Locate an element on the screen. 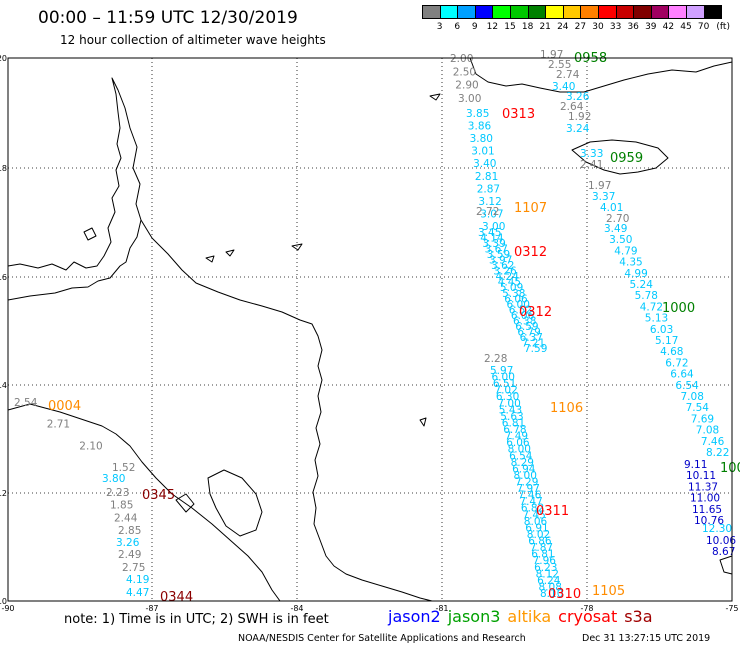 This screenshot has width=740, height=650. scale-unit: (ft) is located at coordinates (723, 27).